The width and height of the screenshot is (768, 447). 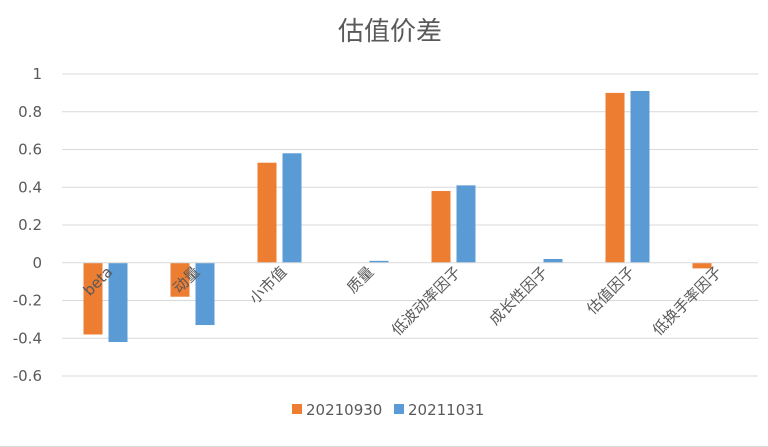 What do you see at coordinates (30, 150) in the screenshot?
I see `y-tick-label: 0.6` at bounding box center [30, 150].